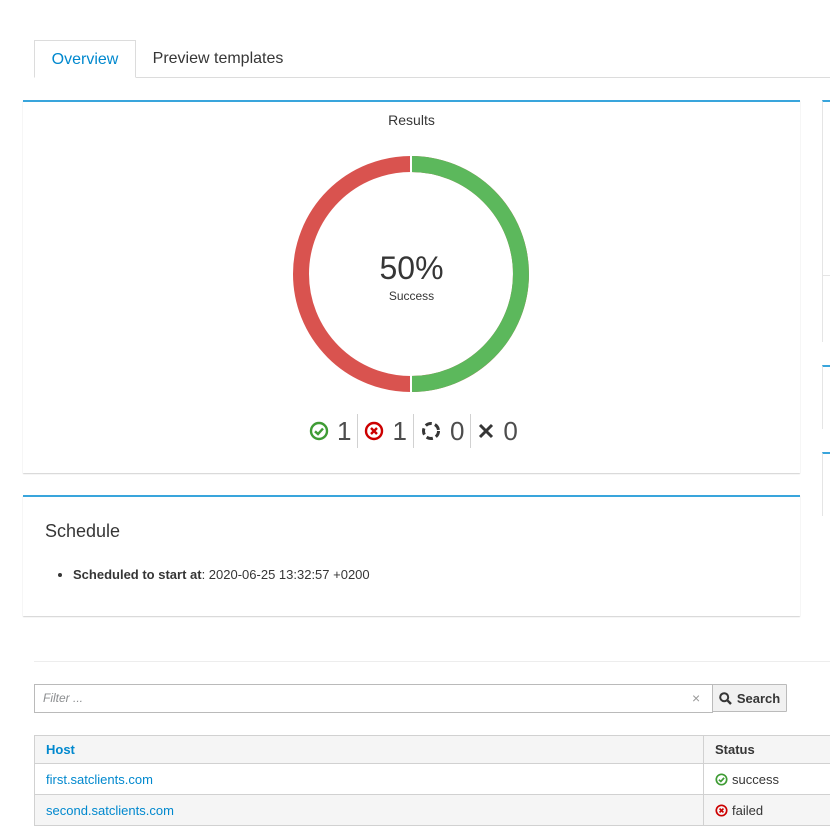 This screenshot has height=831, width=830. Describe the element at coordinates (83, 531) in the screenshot. I see `schedule-title: Schedule` at that location.